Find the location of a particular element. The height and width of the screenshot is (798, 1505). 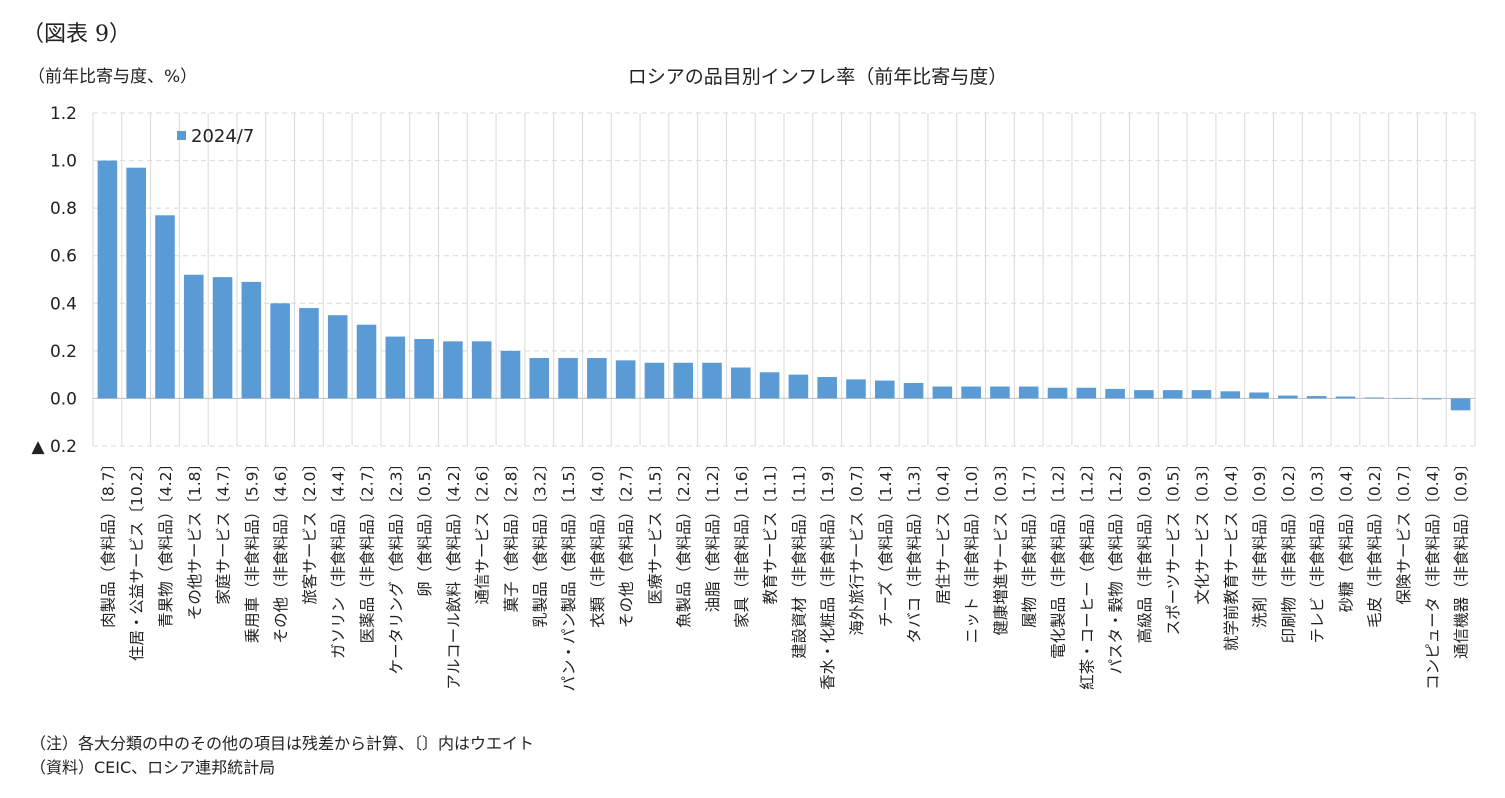

x-category-label: 印刷物（非食料品）〔0.2〕 is located at coordinates (1289, 549).